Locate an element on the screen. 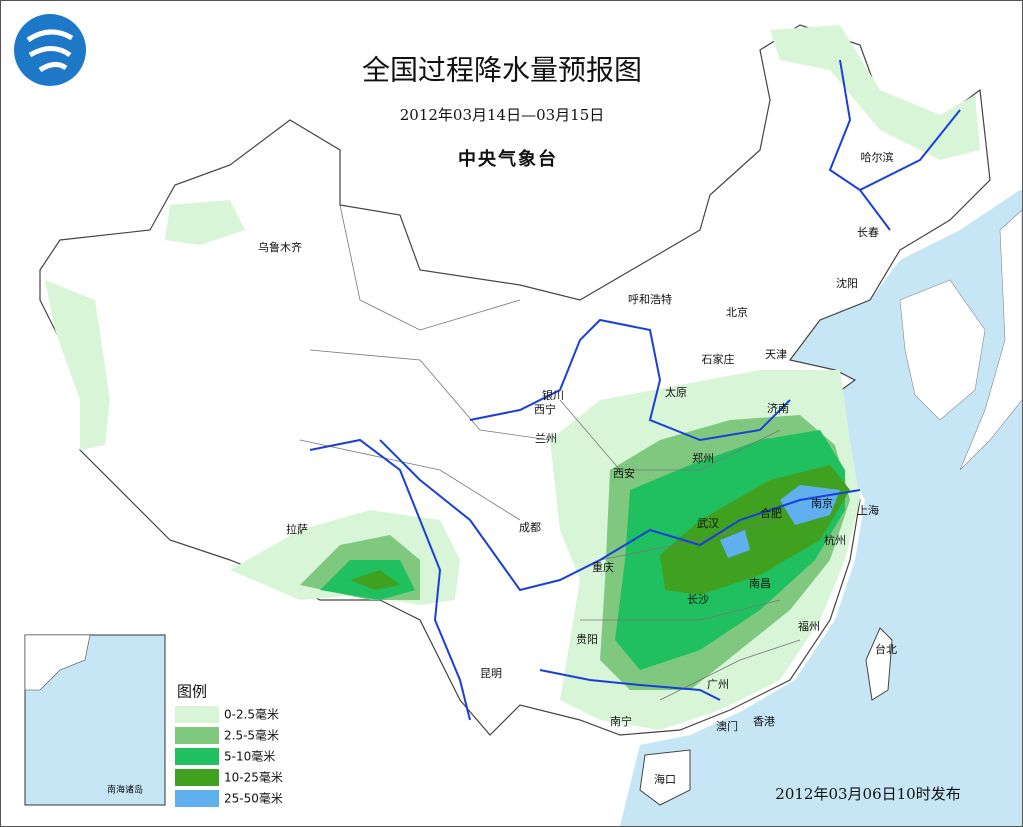 Image resolution: width=1023 pixels, height=827 pixels. release-time: 2012年03月06日10时发布 is located at coordinates (867, 794).